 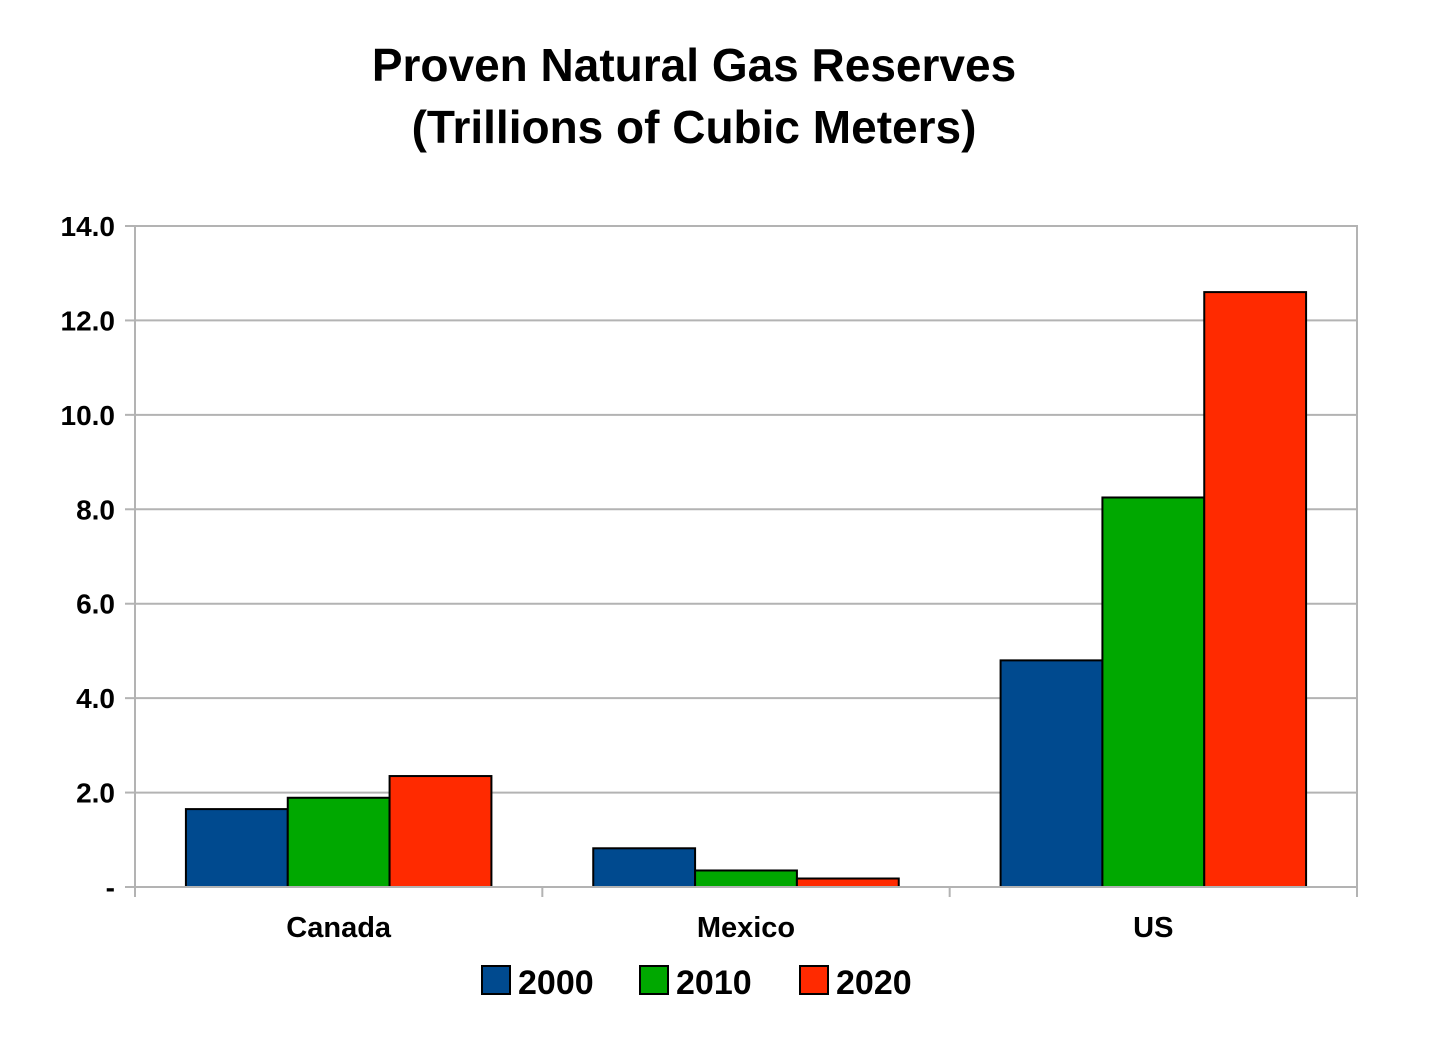 I want to click on bar-canada-2020, so click(x=440, y=832).